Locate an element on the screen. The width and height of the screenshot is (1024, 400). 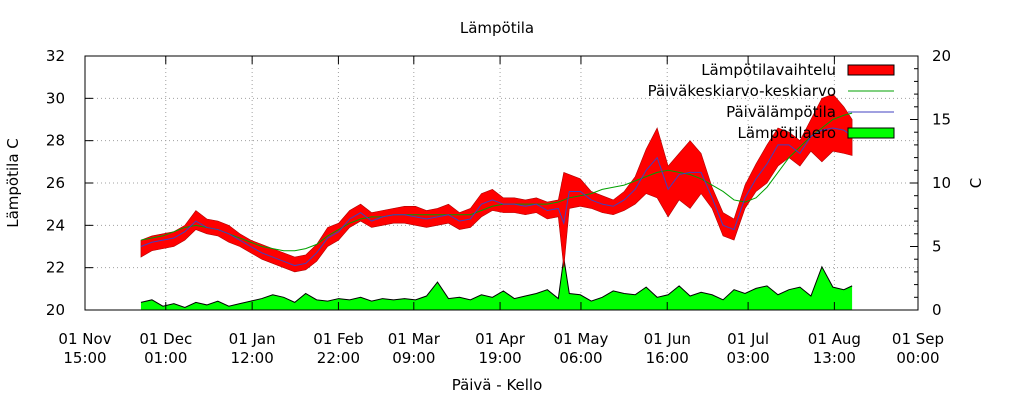
legend-label: Päiväkeskiarvo-keskiarvo is located at coordinates (742, 91).